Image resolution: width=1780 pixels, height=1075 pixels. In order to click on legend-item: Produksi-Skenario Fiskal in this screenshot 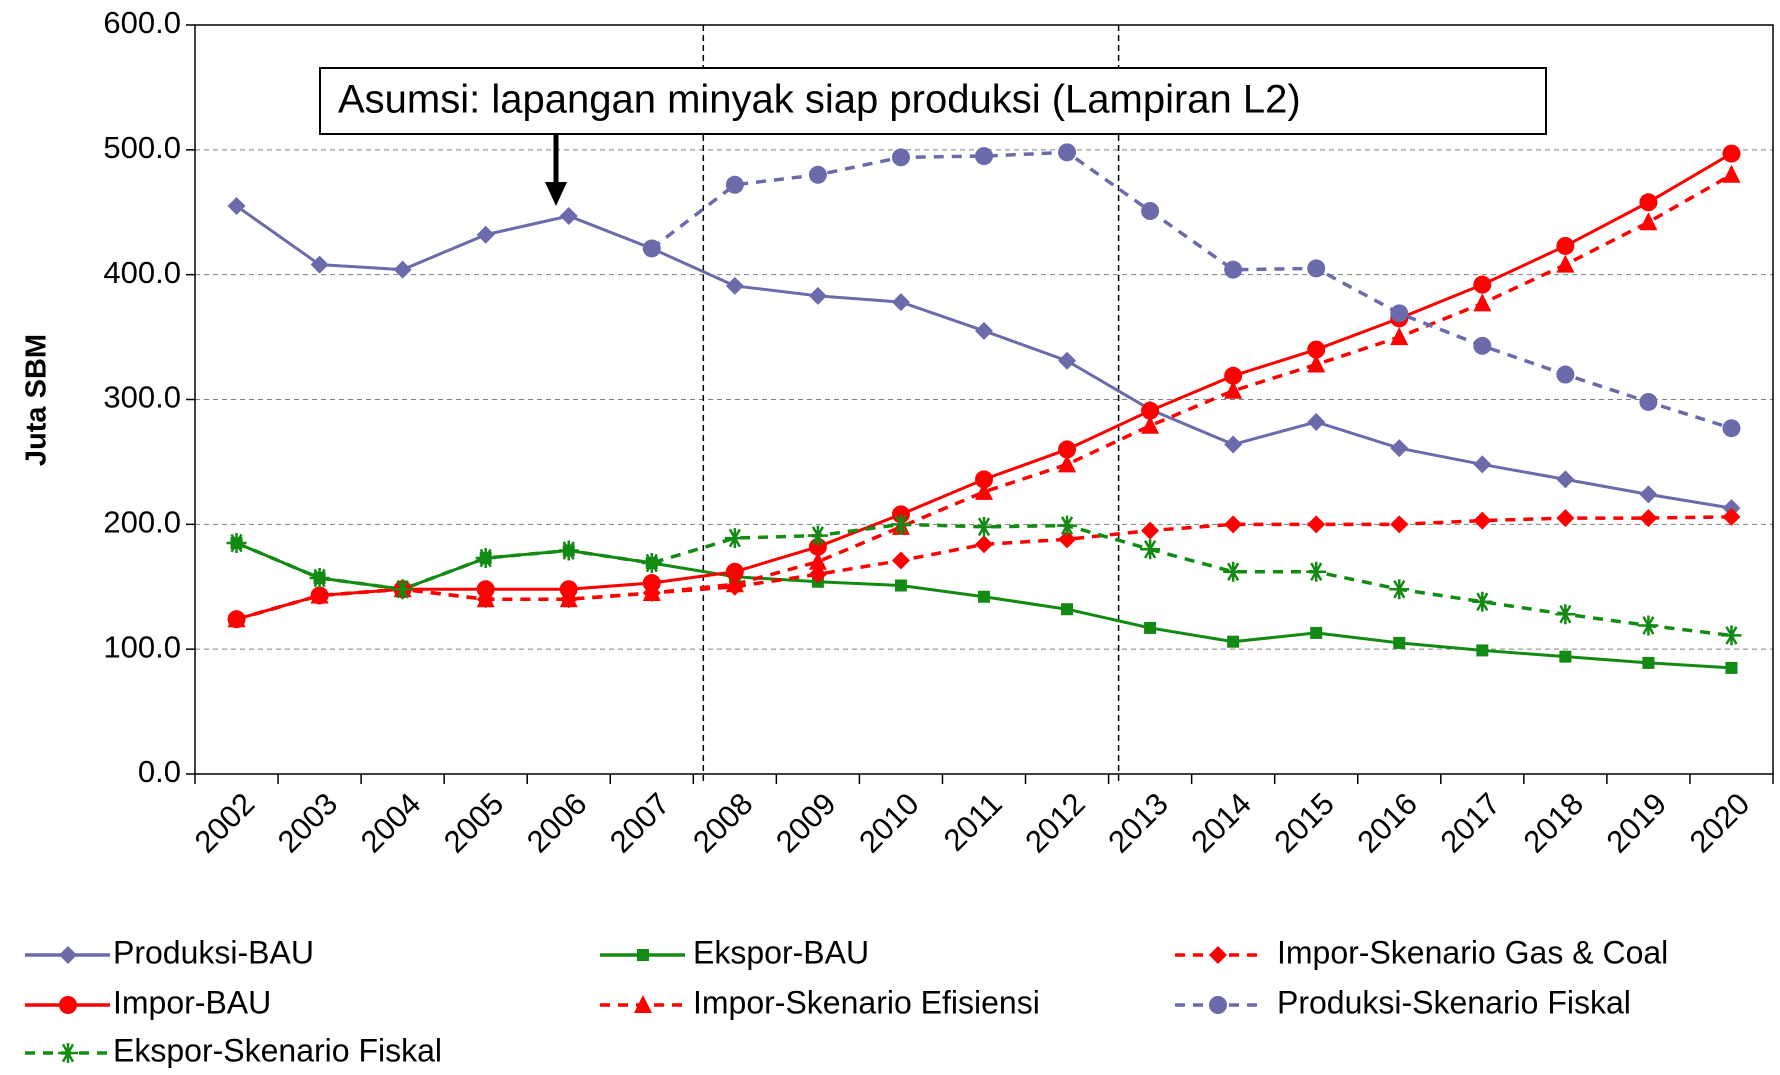, I will do `click(1403, 1002)`.